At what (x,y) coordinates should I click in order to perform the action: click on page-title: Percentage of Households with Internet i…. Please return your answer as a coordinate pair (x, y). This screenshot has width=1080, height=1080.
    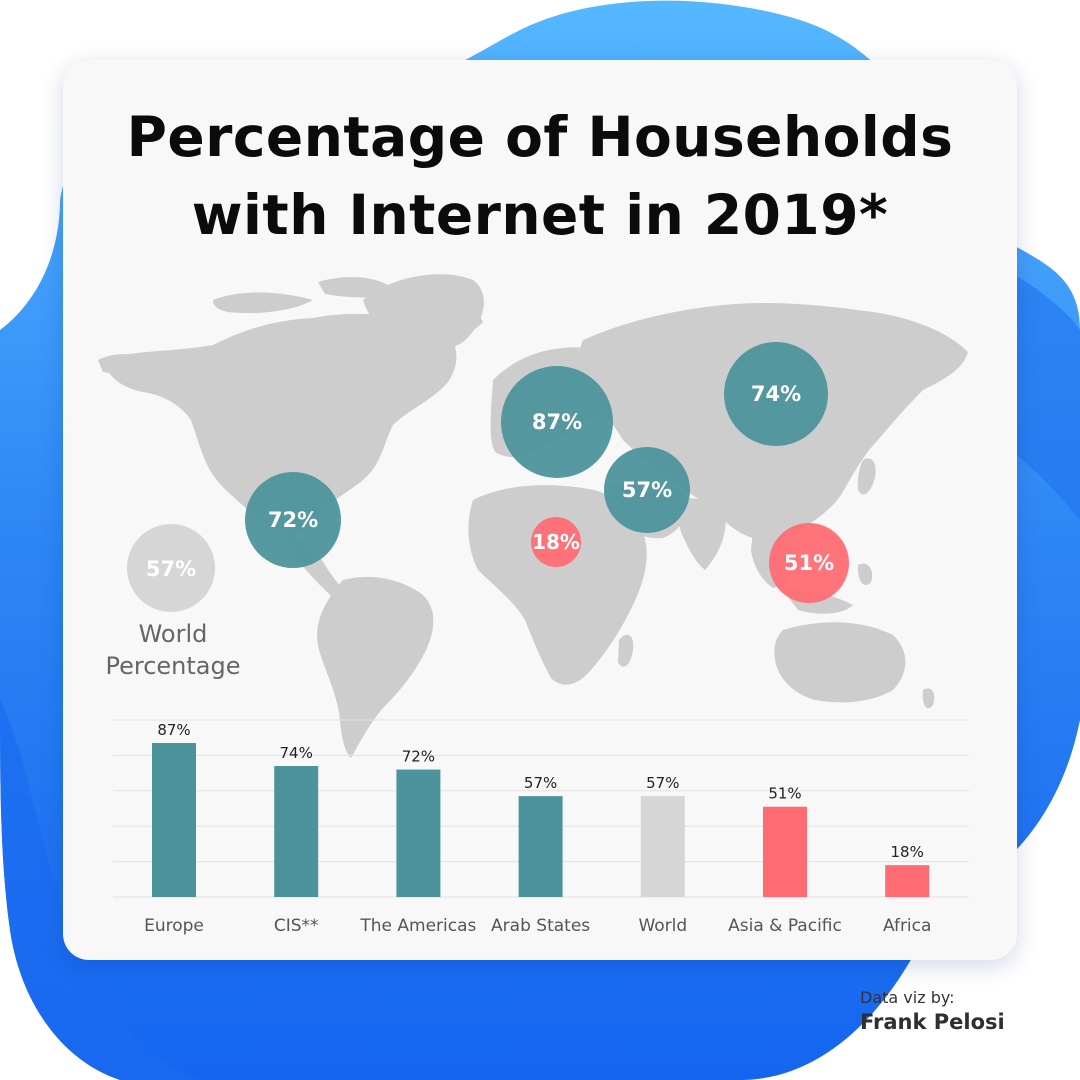
    Looking at the image, I should click on (540, 176).